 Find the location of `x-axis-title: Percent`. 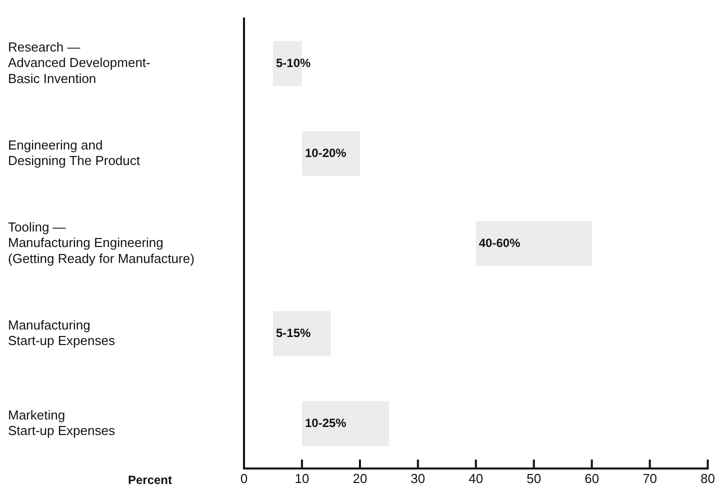

x-axis-title: Percent is located at coordinates (150, 479).